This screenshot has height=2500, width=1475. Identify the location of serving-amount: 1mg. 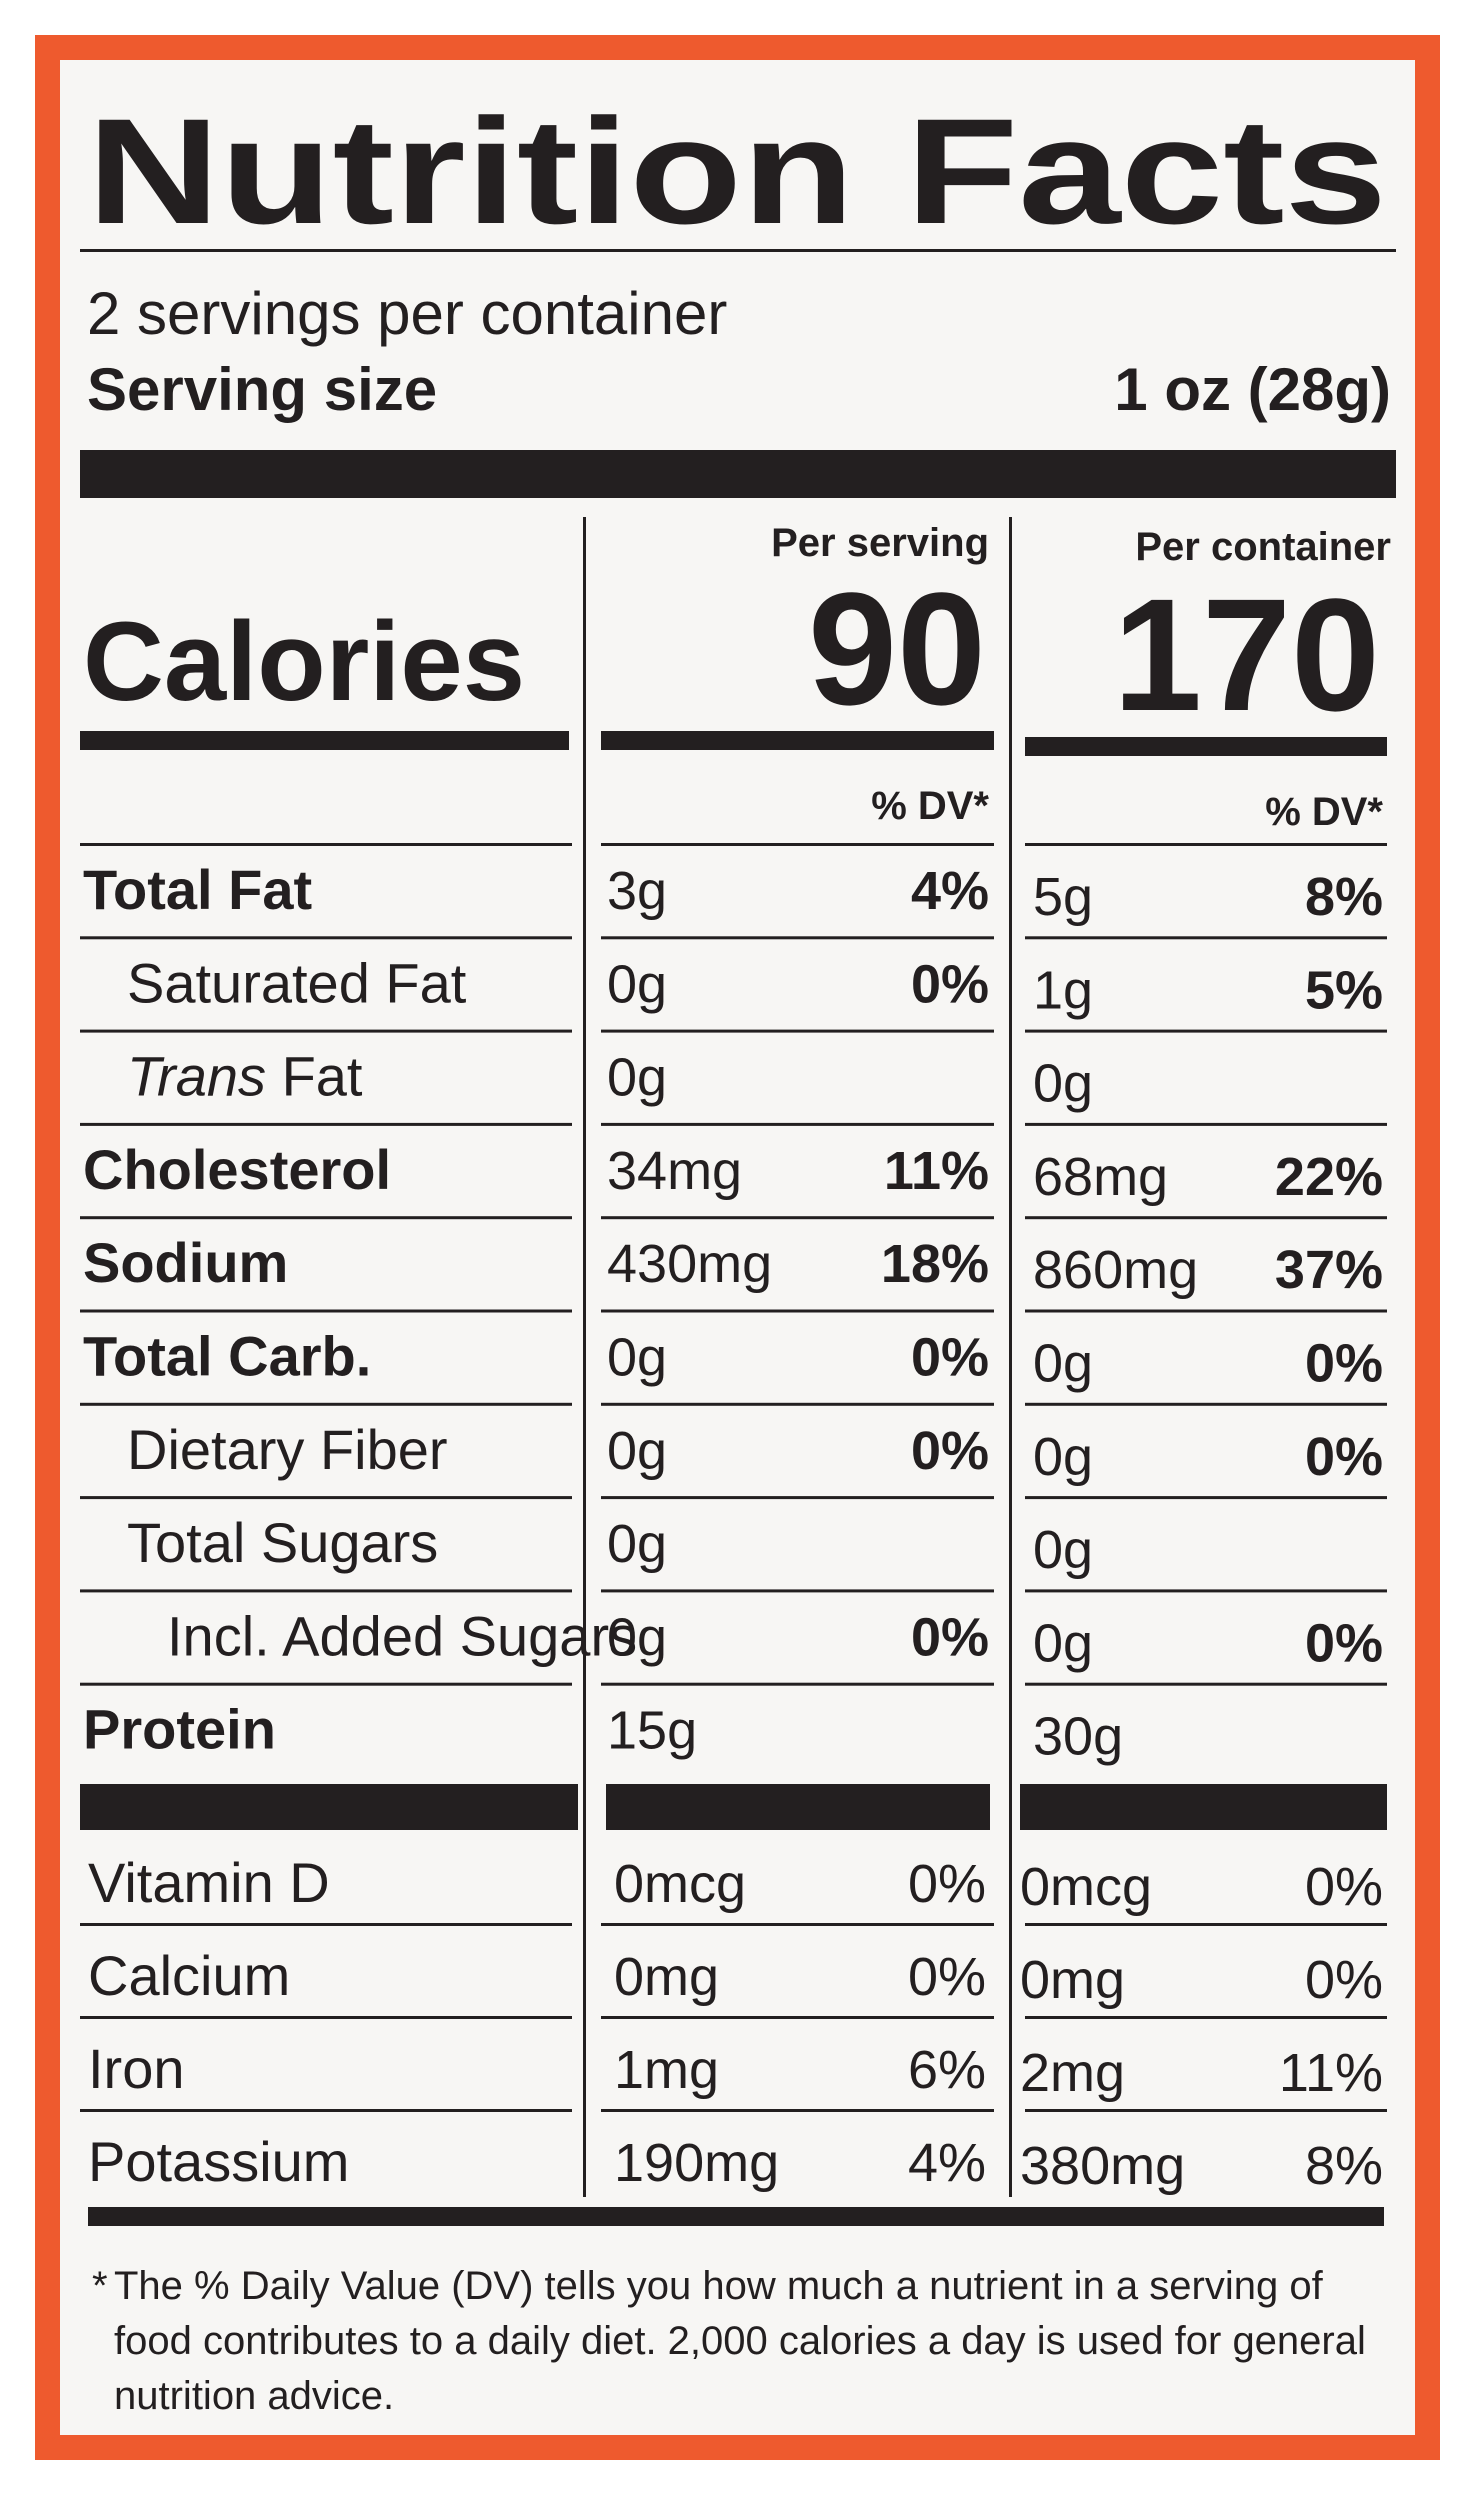
(666, 2070).